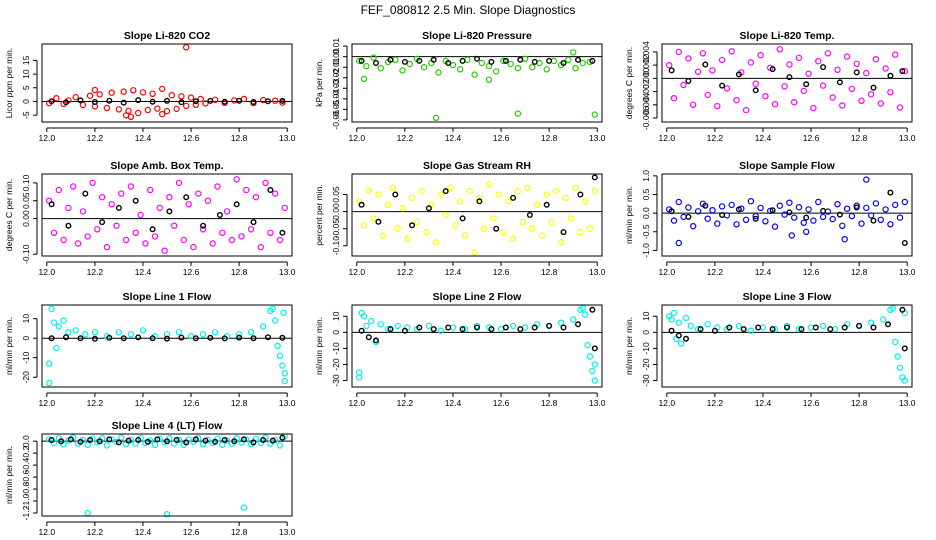  Describe the element at coordinates (477, 166) in the screenshot. I see `panel-title: Slope Gas Stream RH` at that location.